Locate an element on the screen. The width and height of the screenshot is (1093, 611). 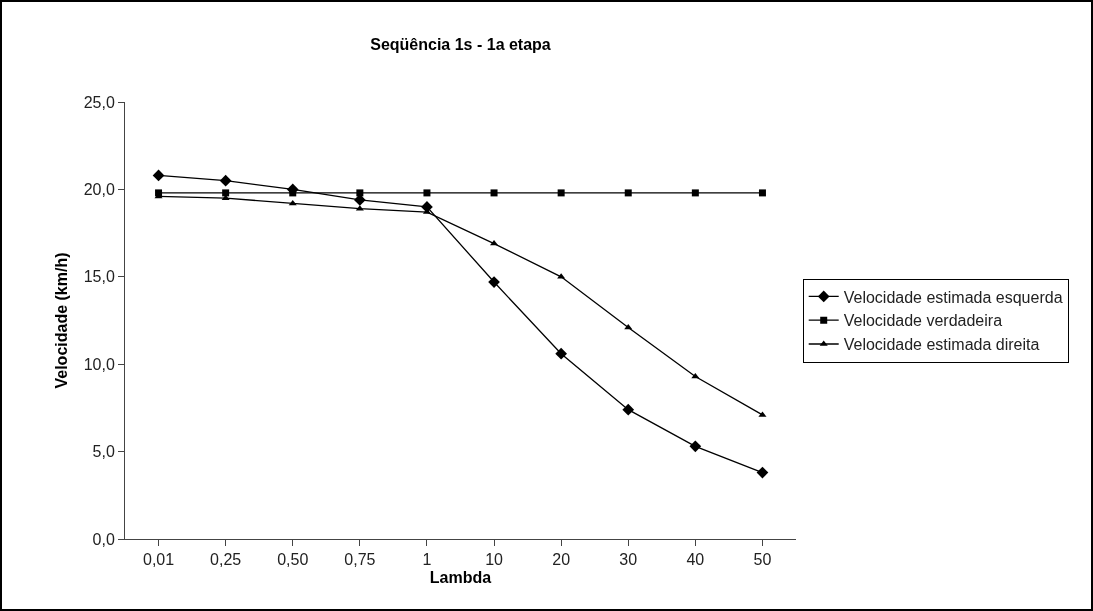
y-tick-label: 0,0 is located at coordinates (103, 539).